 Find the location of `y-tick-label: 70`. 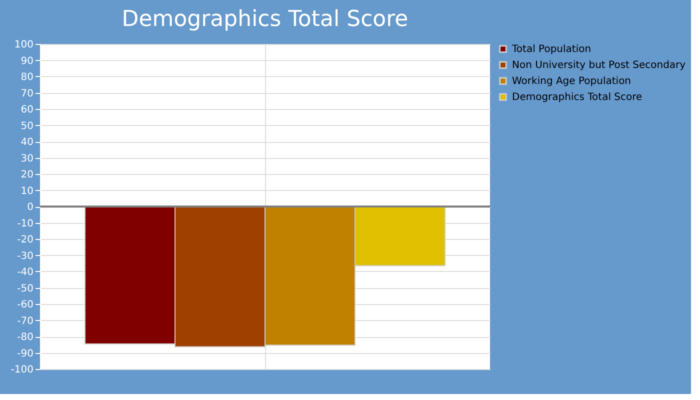

y-tick-label: 70 is located at coordinates (27, 94).